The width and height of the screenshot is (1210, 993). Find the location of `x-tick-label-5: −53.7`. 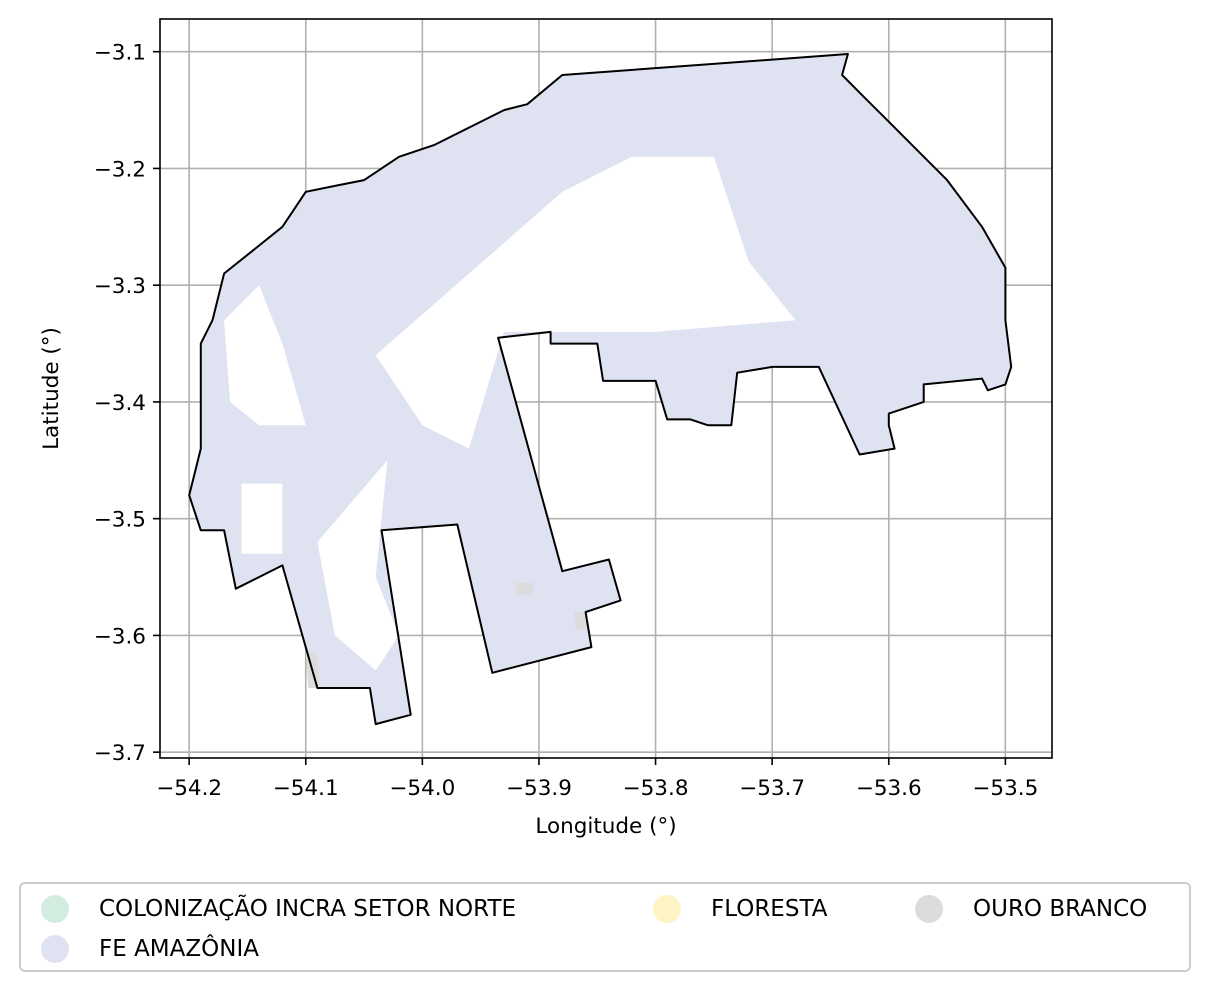

x-tick-label-5: −53.7 is located at coordinates (772, 788).